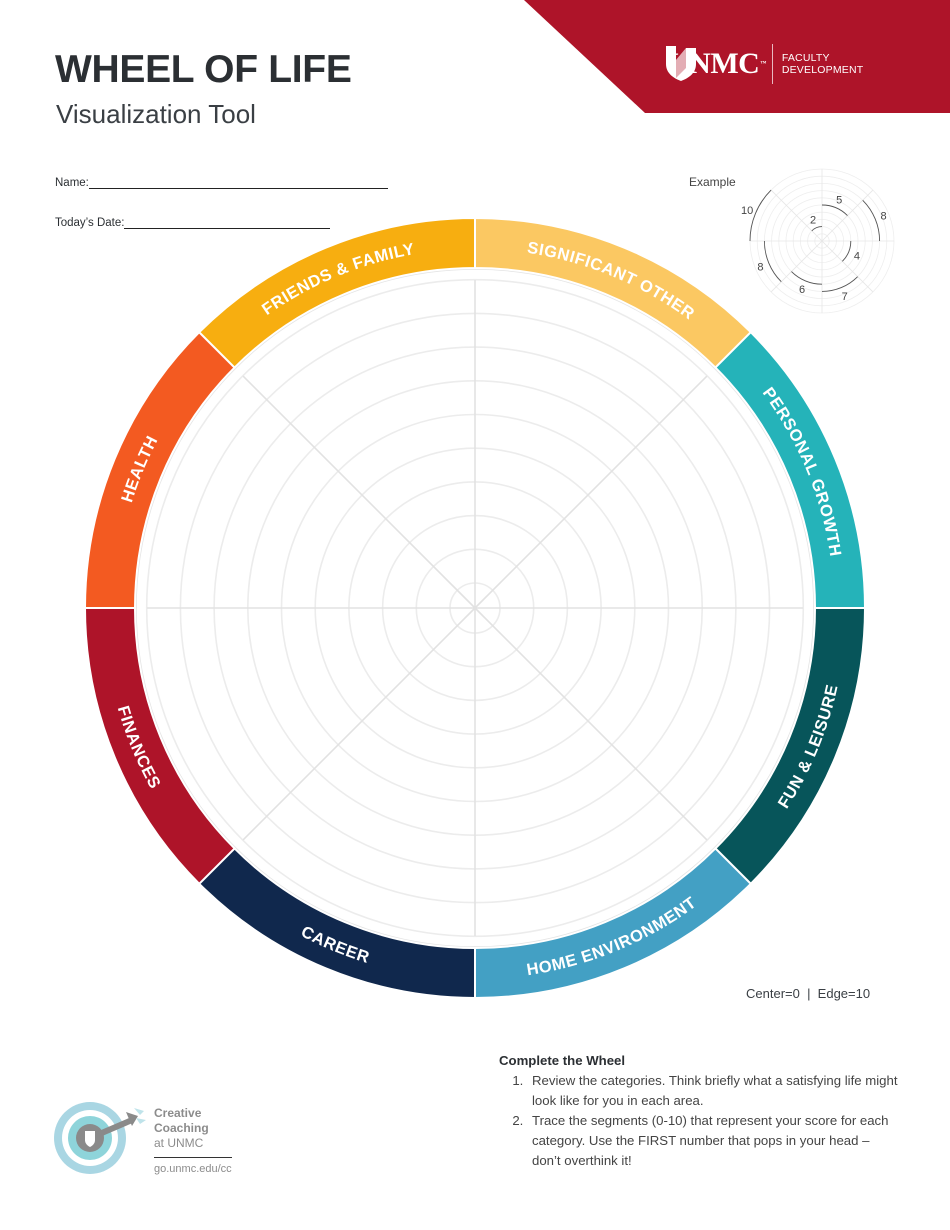 Image resolution: width=950 pixels, height=1230 pixels. Describe the element at coordinates (90, 223) in the screenshot. I see `date-label: Today’s Date:` at that location.